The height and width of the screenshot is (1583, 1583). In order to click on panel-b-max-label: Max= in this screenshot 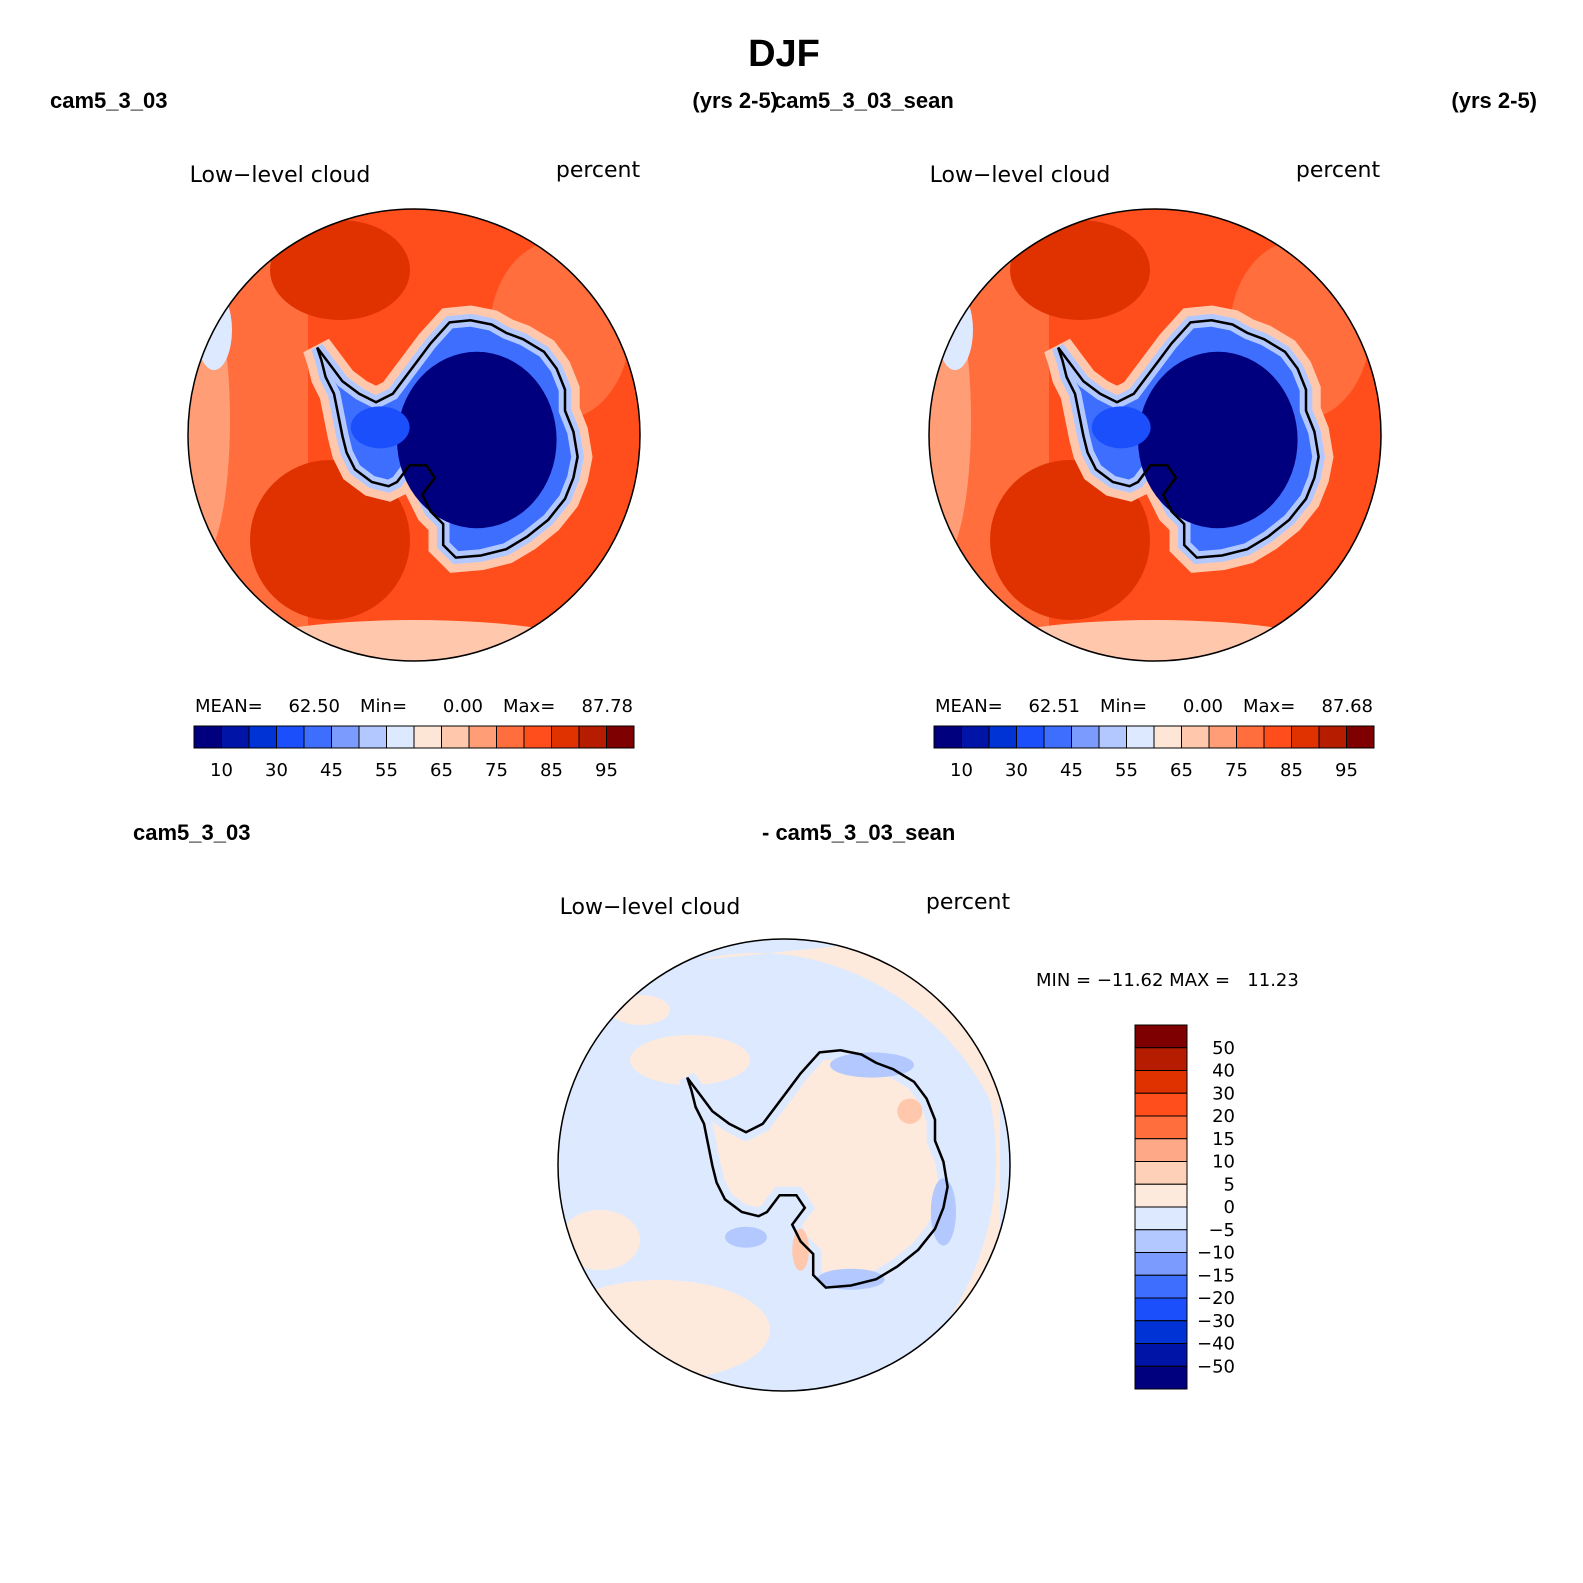, I will do `click(1269, 706)`.